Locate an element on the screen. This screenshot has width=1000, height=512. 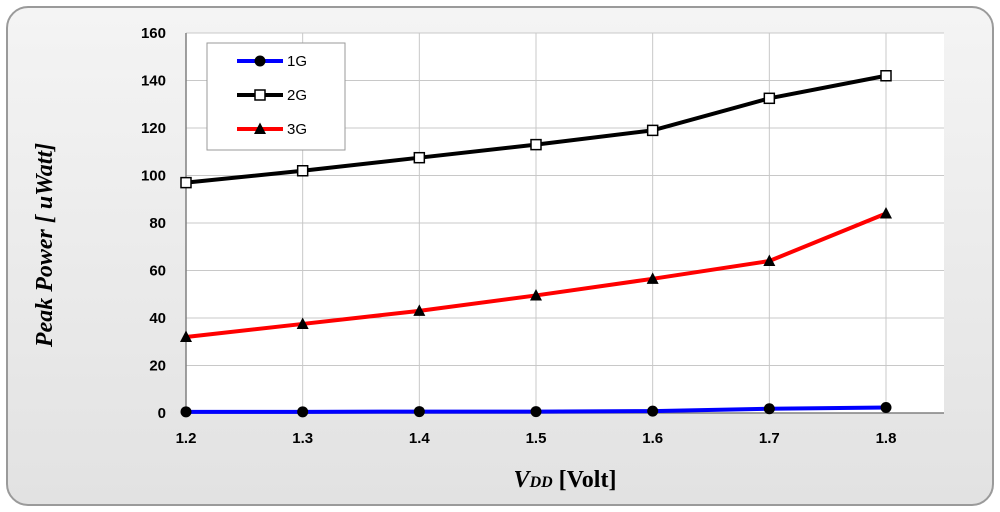
x-tick-label: 1.7 is located at coordinates (769, 438).